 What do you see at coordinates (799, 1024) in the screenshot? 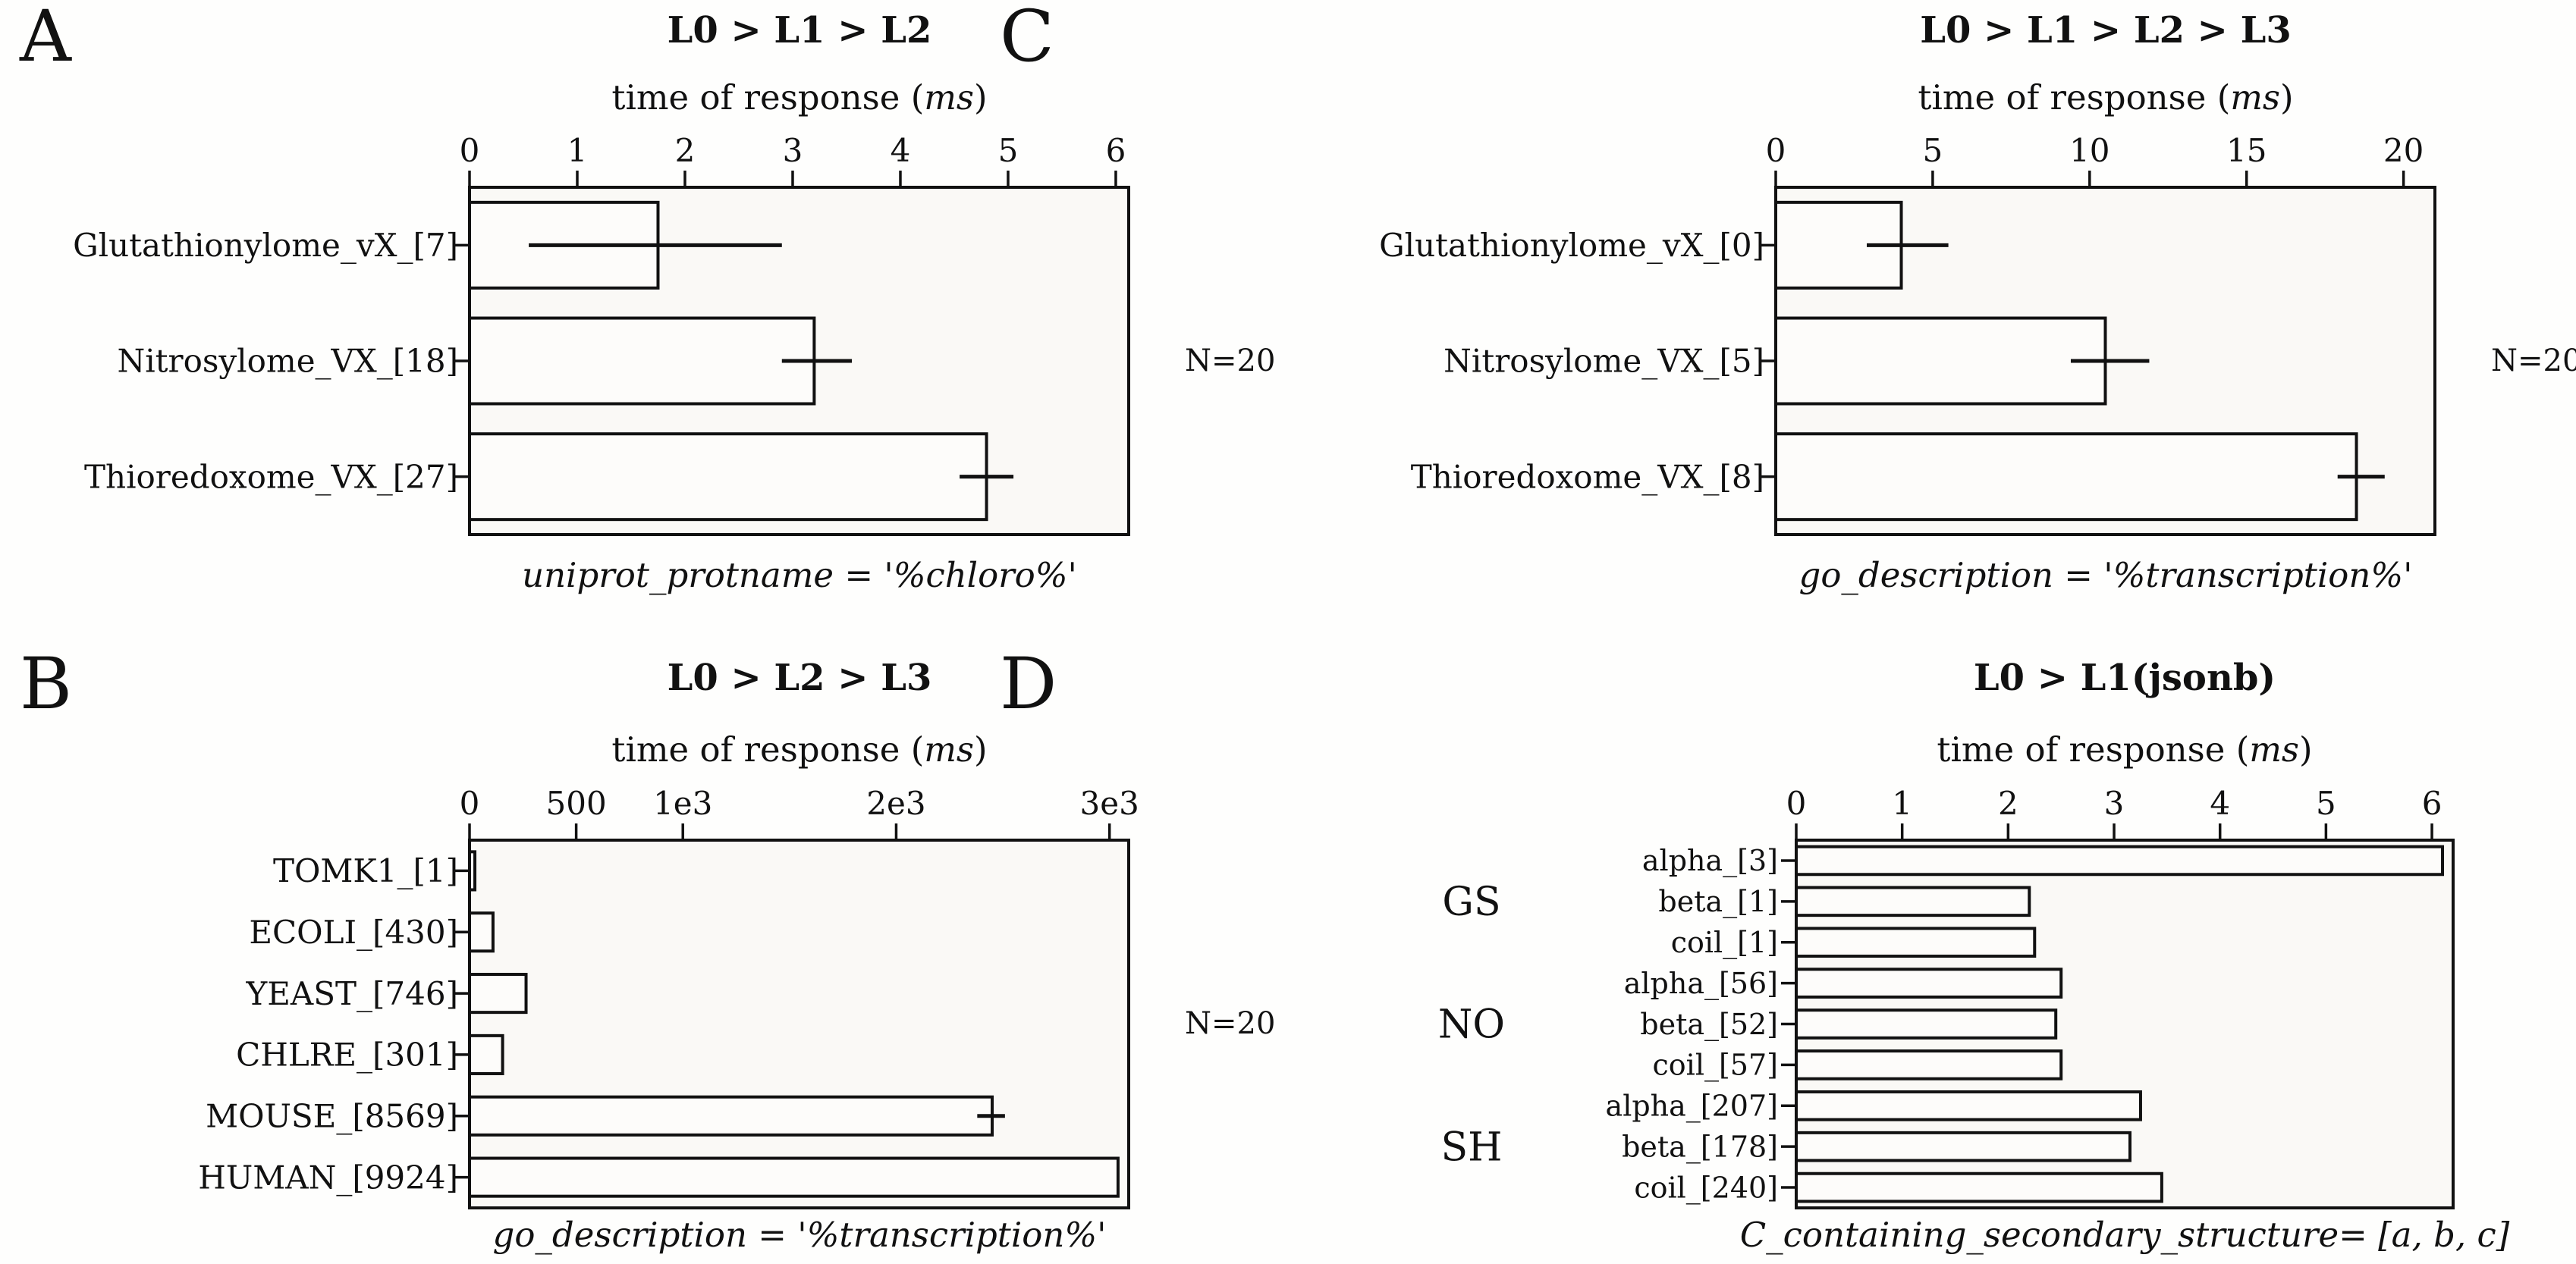
I see `plot-box-B` at bounding box center [799, 1024].